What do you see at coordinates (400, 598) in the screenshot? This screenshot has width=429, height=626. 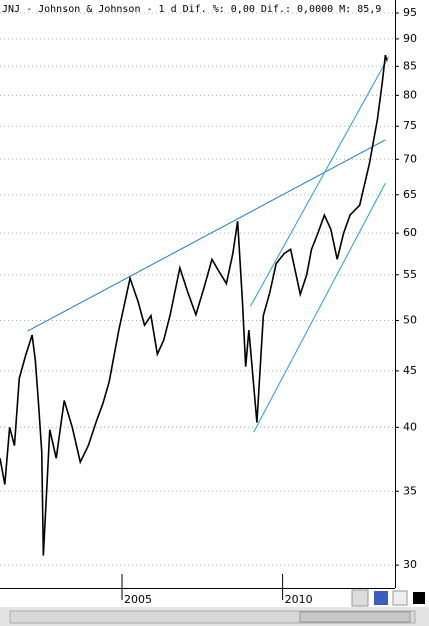 I see `pin-button` at bounding box center [400, 598].